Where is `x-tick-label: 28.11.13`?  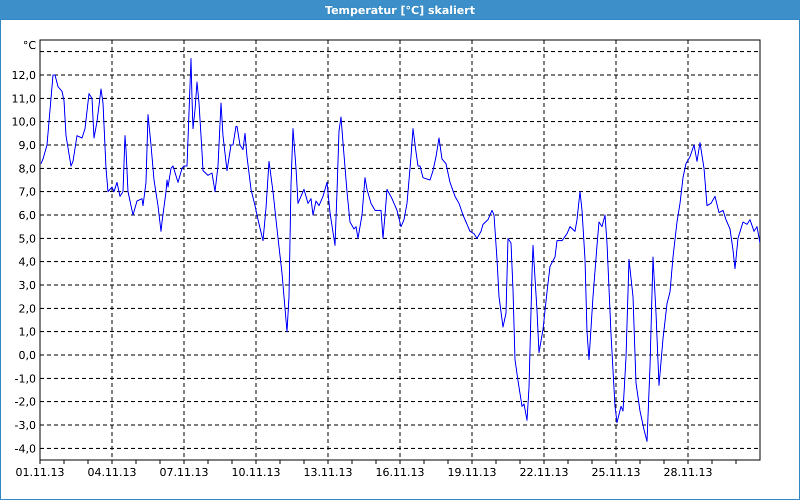
x-tick-label: 28.11.13 is located at coordinates (688, 472).